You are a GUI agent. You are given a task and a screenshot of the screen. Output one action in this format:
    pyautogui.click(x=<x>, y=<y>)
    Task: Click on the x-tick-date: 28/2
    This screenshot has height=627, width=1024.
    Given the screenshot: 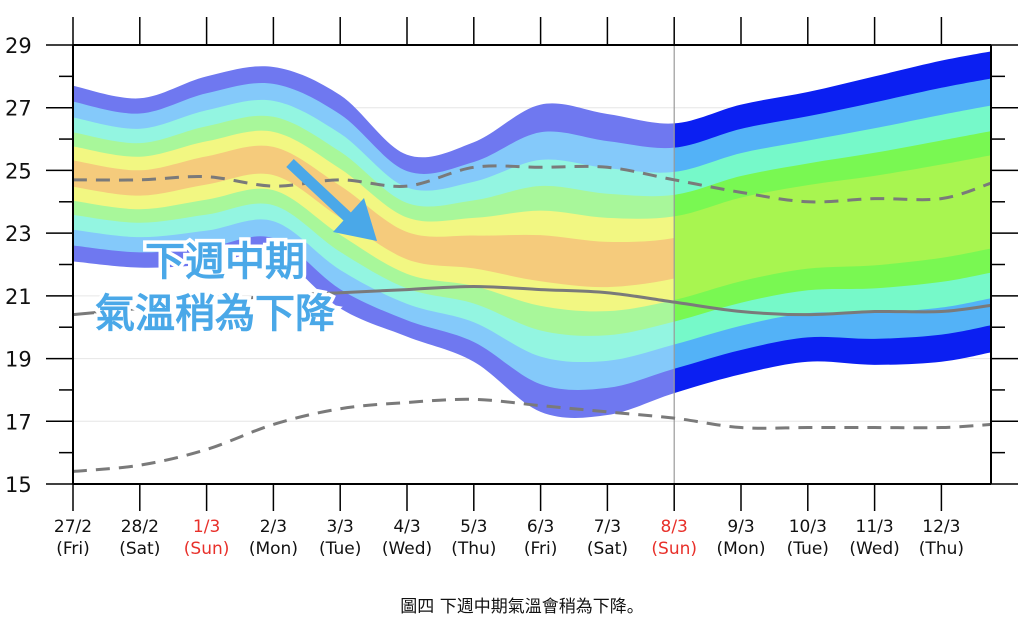 What is the action you would take?
    pyautogui.click(x=140, y=527)
    